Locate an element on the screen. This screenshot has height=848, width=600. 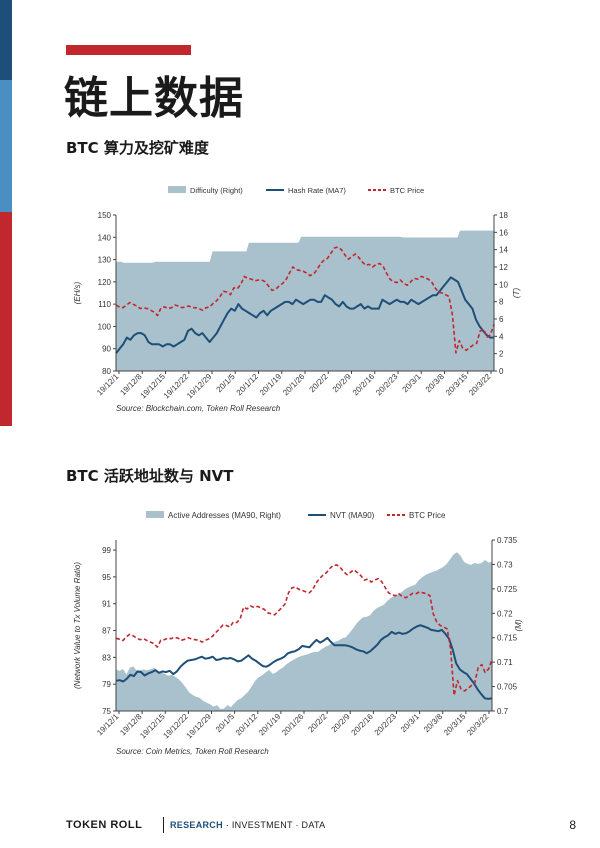
left-tick-label: 140 is located at coordinates (105, 237).